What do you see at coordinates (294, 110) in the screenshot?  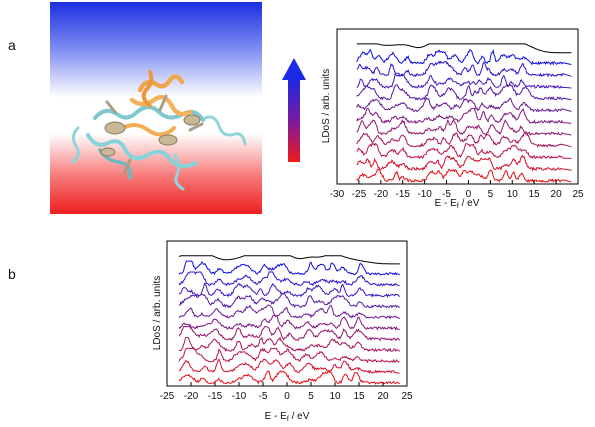 I see `color-gradient-arrow` at bounding box center [294, 110].